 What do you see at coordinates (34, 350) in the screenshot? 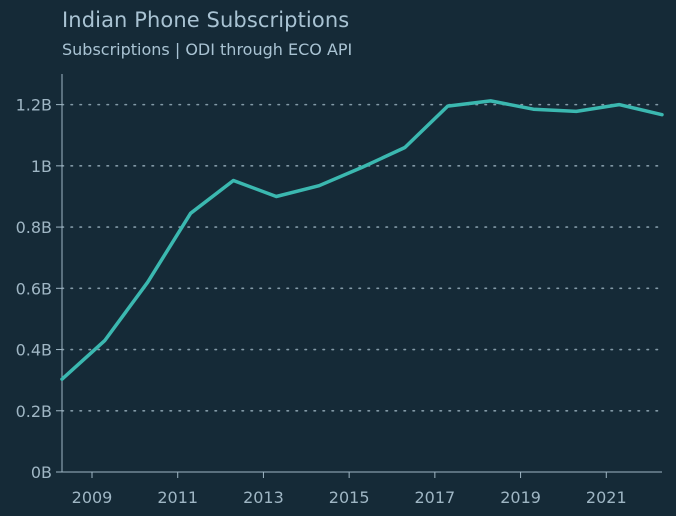
I see `y-tick-label: 0.4B` at bounding box center [34, 350].